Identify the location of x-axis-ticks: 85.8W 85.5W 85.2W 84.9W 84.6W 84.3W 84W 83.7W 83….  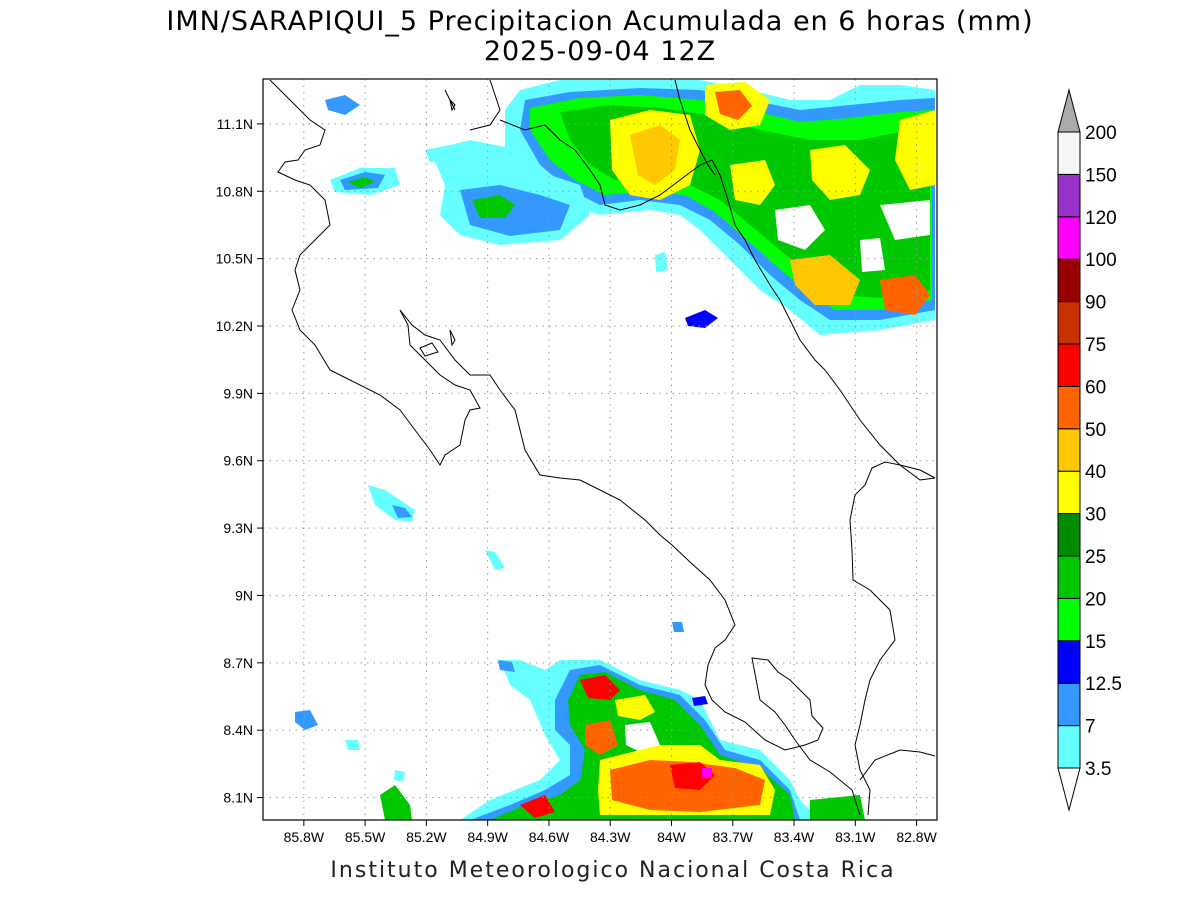
(611, 832).